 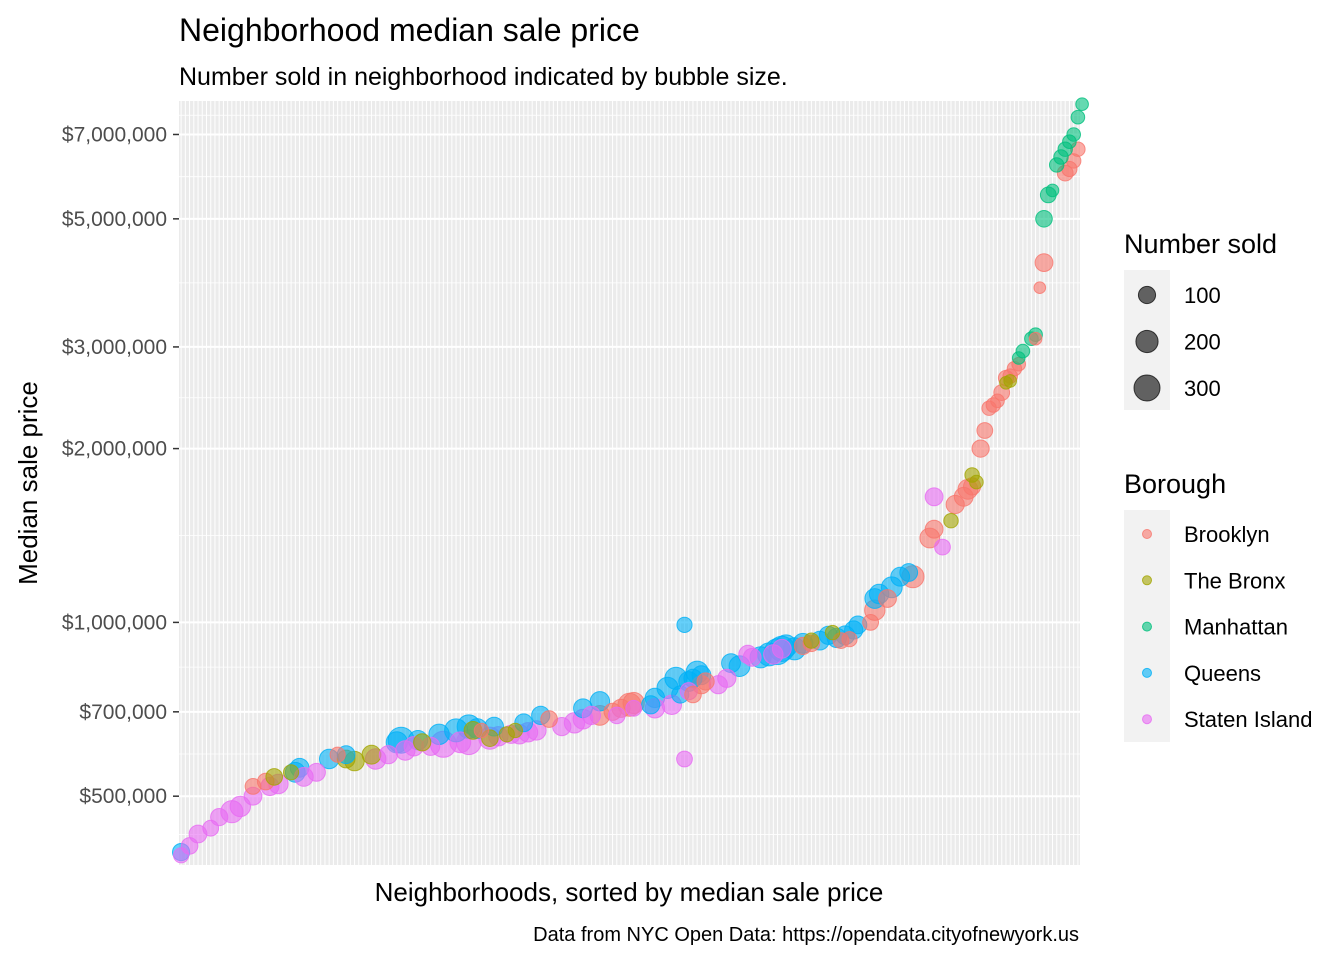 I want to click on size-legend: Number sold 100 200 300, so click(x=1200, y=319).